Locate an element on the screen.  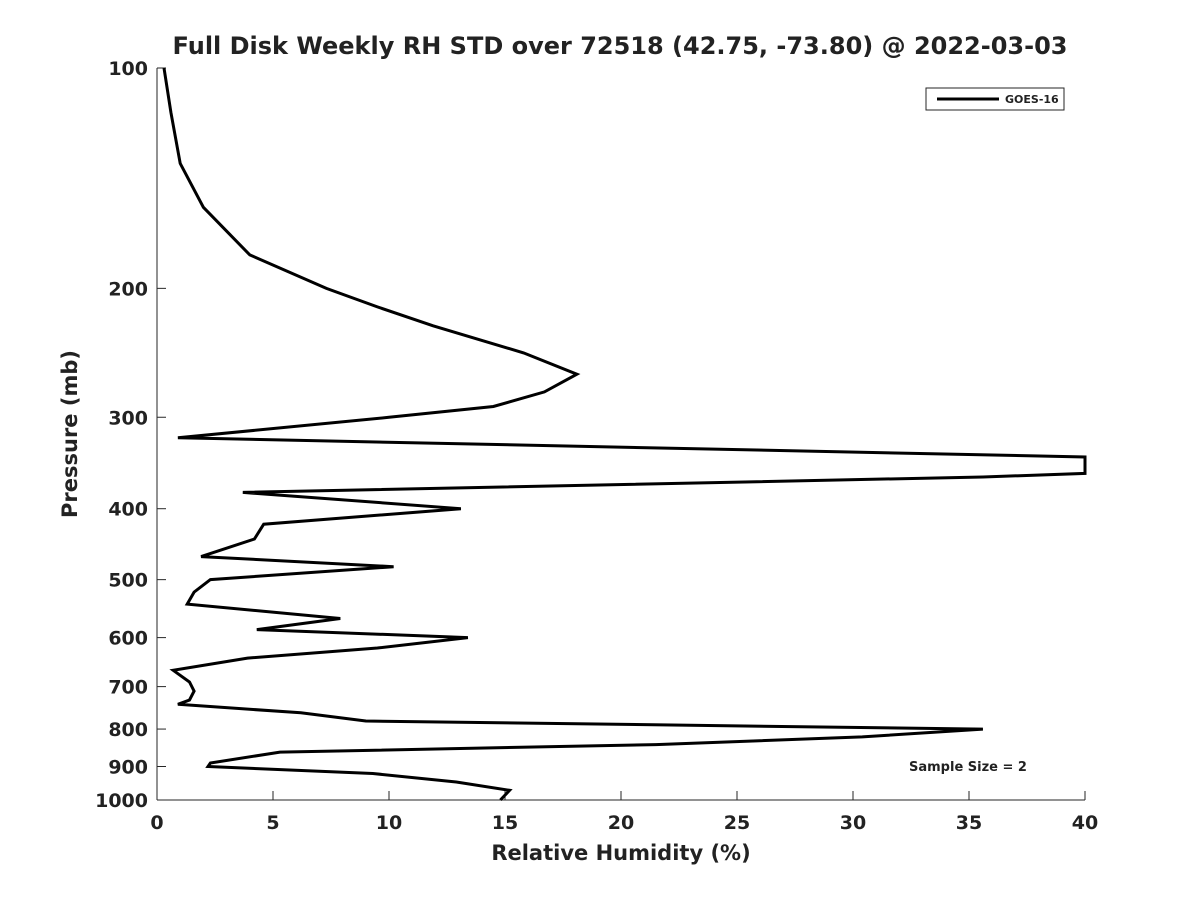
y-tick-label: 400 is located at coordinates (128, 510).